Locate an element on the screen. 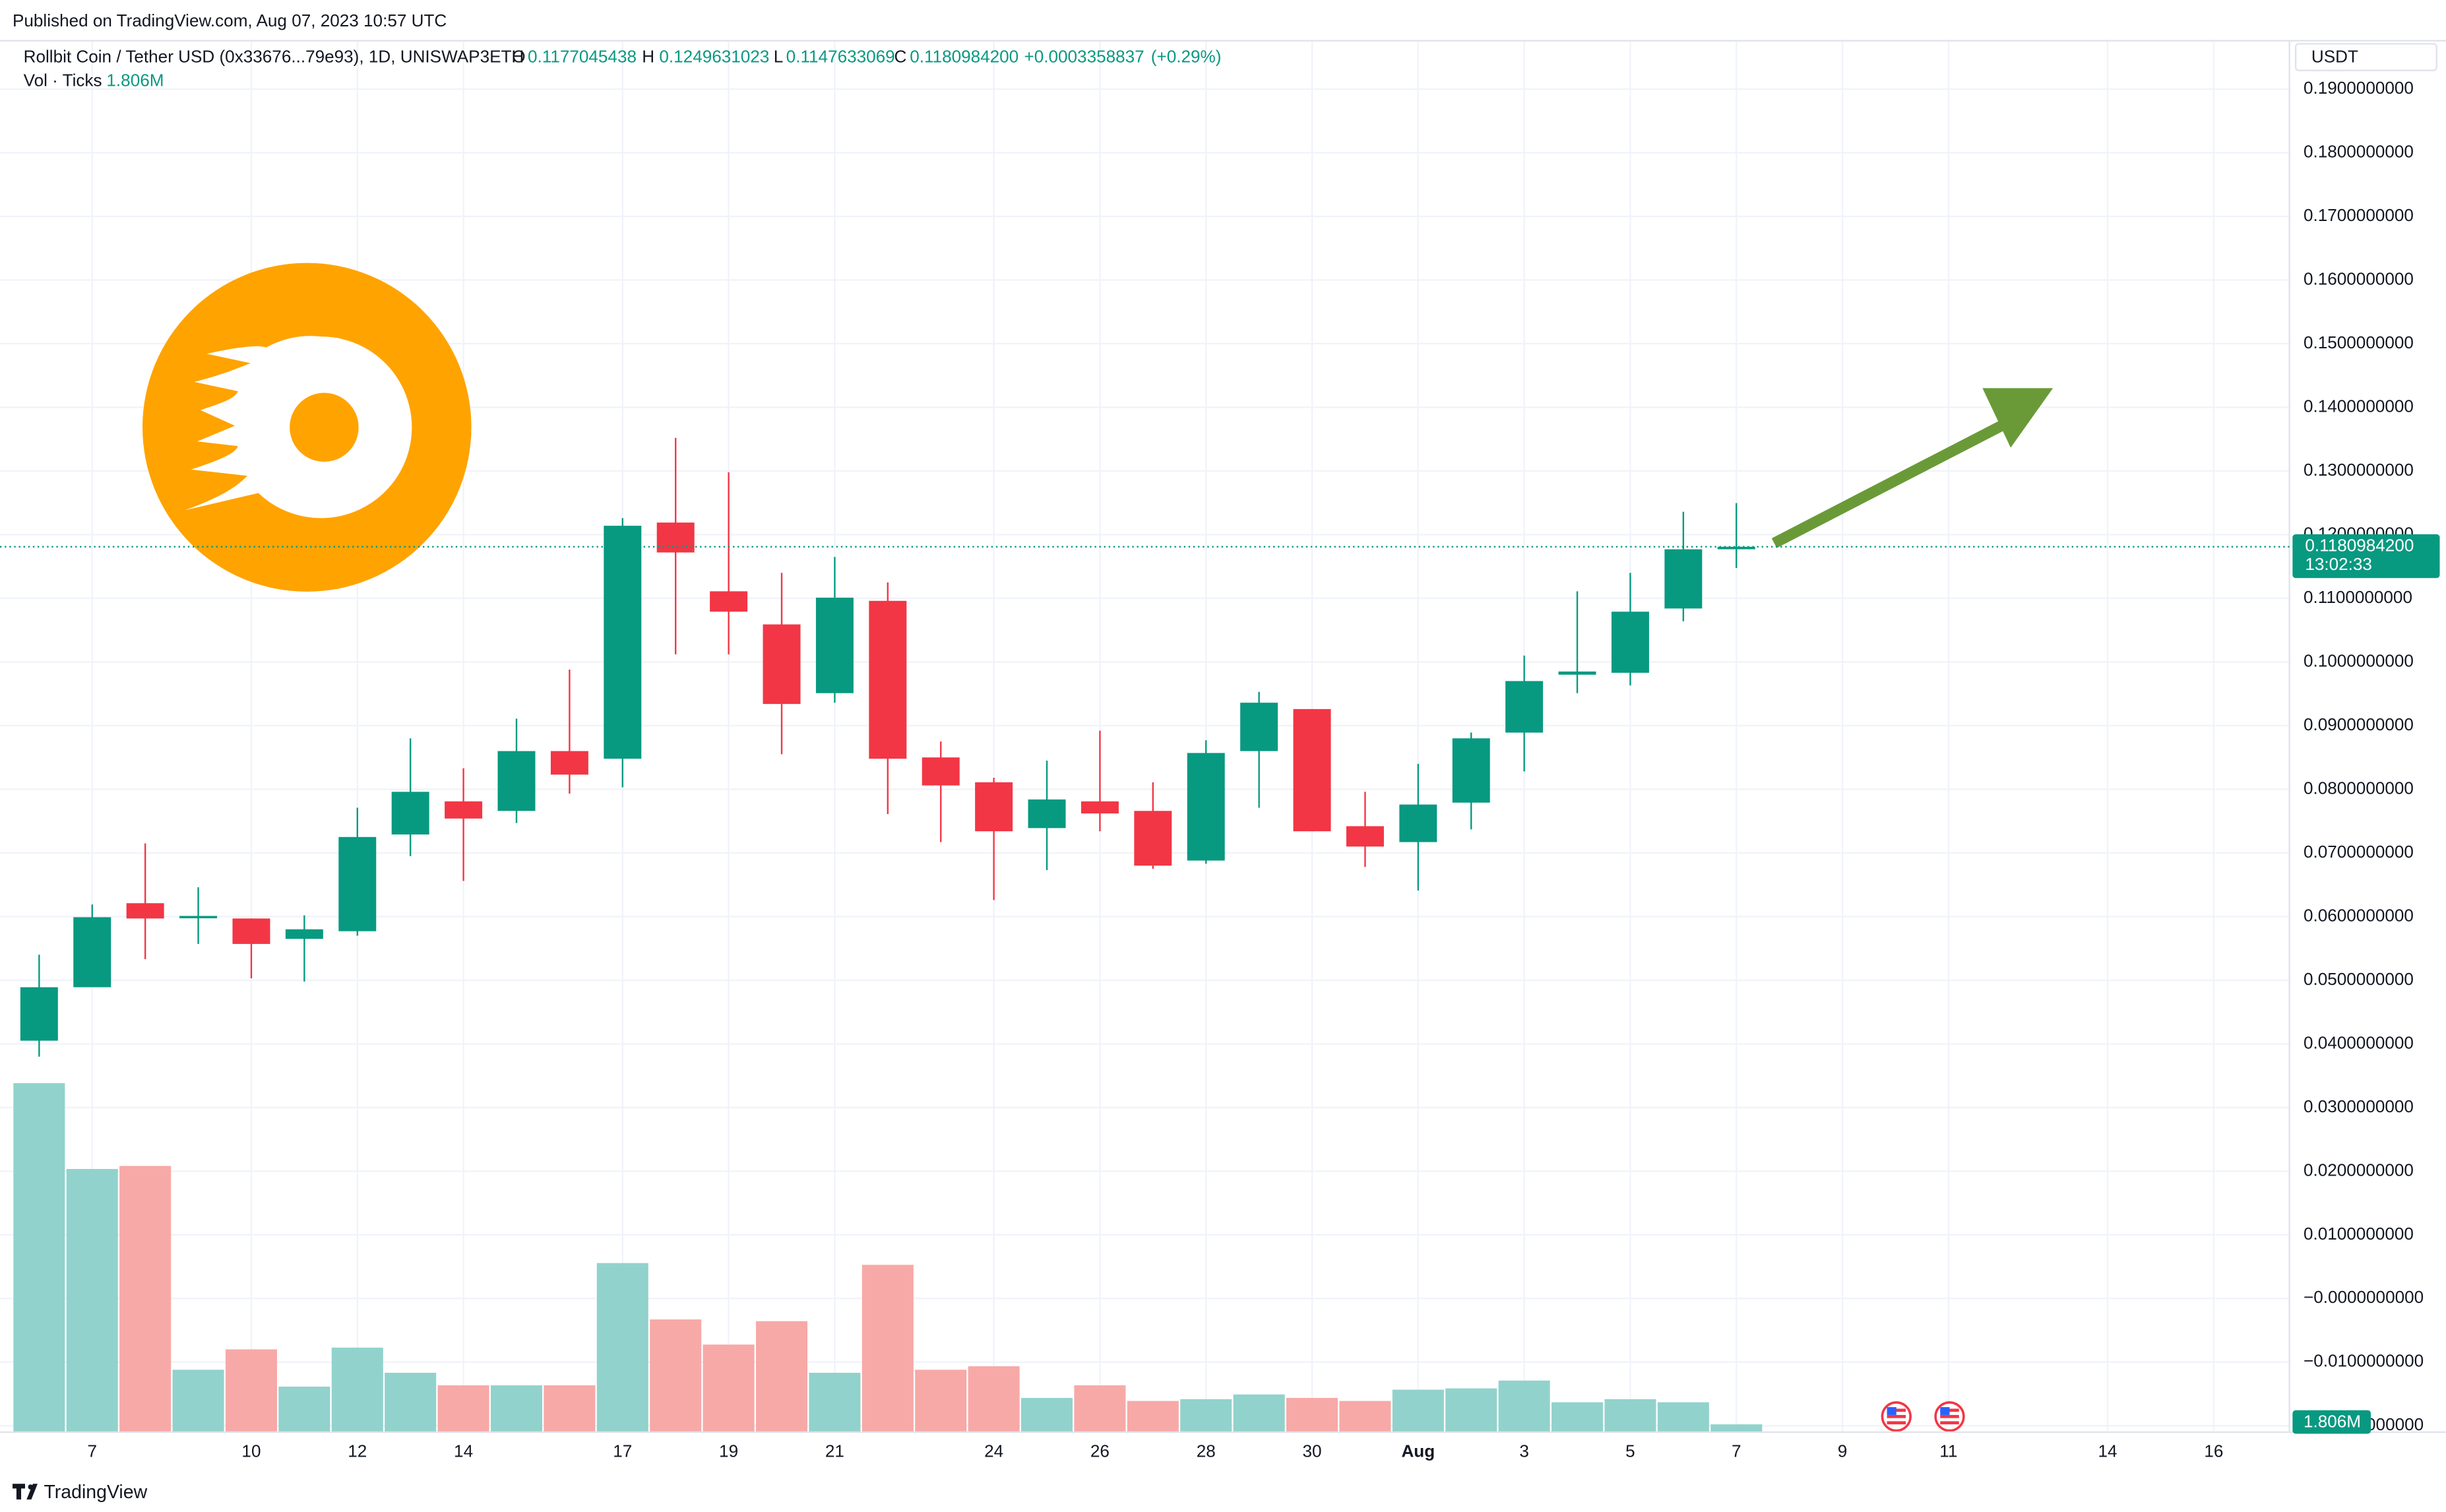 This screenshot has width=2446, height=1512. ohlc-value: 0.1180984200 is located at coordinates (965, 57).